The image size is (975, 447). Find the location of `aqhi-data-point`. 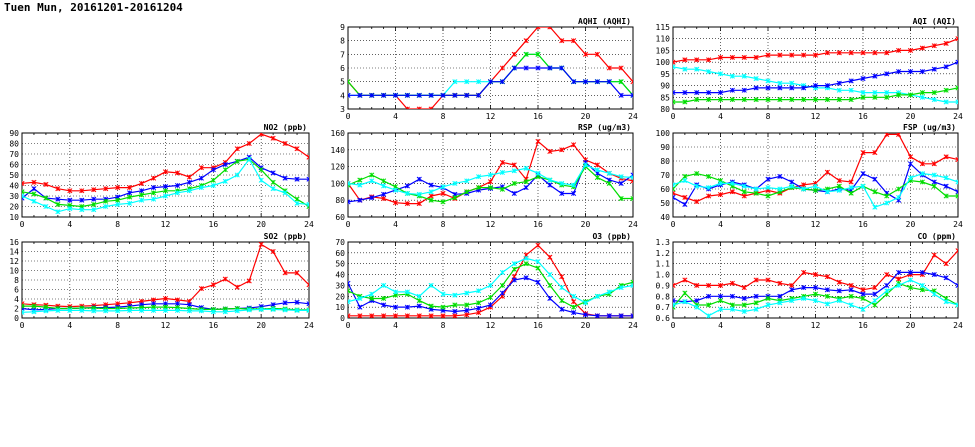

aqhi-data-point is located at coordinates (621, 95).